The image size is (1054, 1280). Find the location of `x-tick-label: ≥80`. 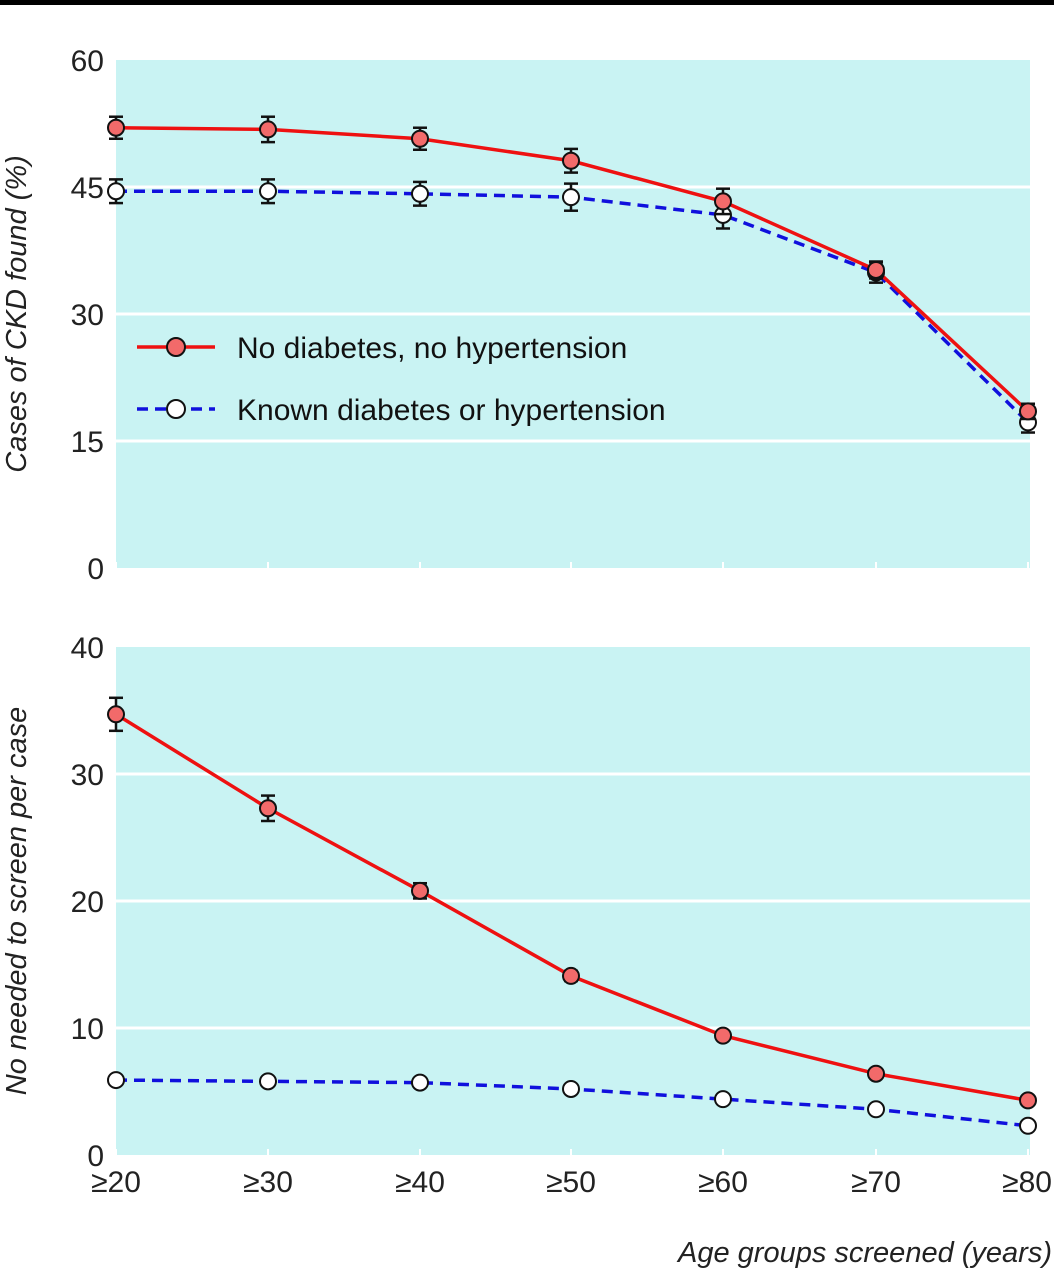

x-tick-label: ≥80 is located at coordinates (1027, 1182).